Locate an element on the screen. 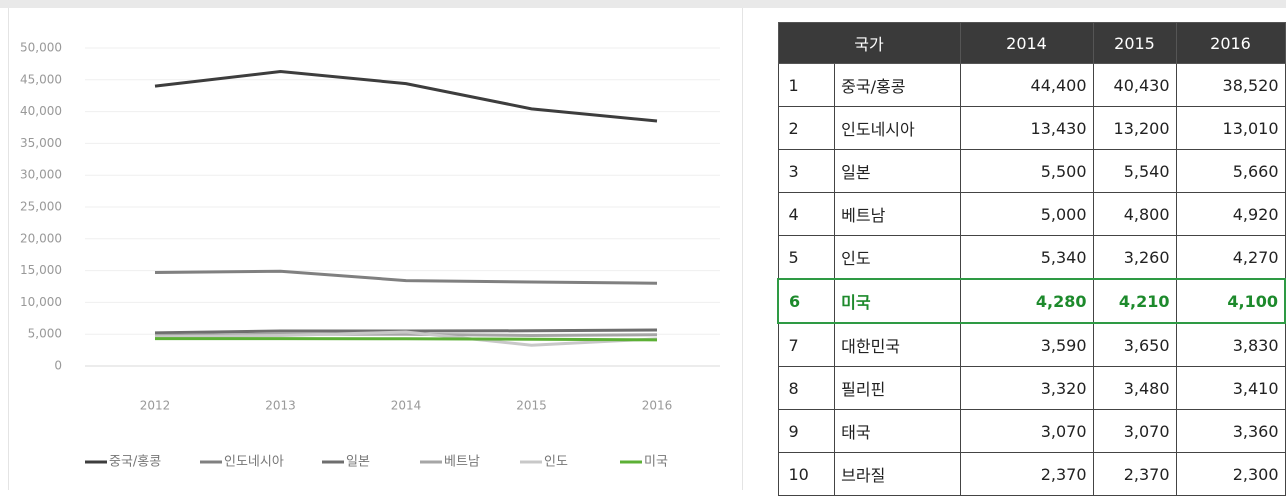  value-cell: 5,000 is located at coordinates (1026, 214).